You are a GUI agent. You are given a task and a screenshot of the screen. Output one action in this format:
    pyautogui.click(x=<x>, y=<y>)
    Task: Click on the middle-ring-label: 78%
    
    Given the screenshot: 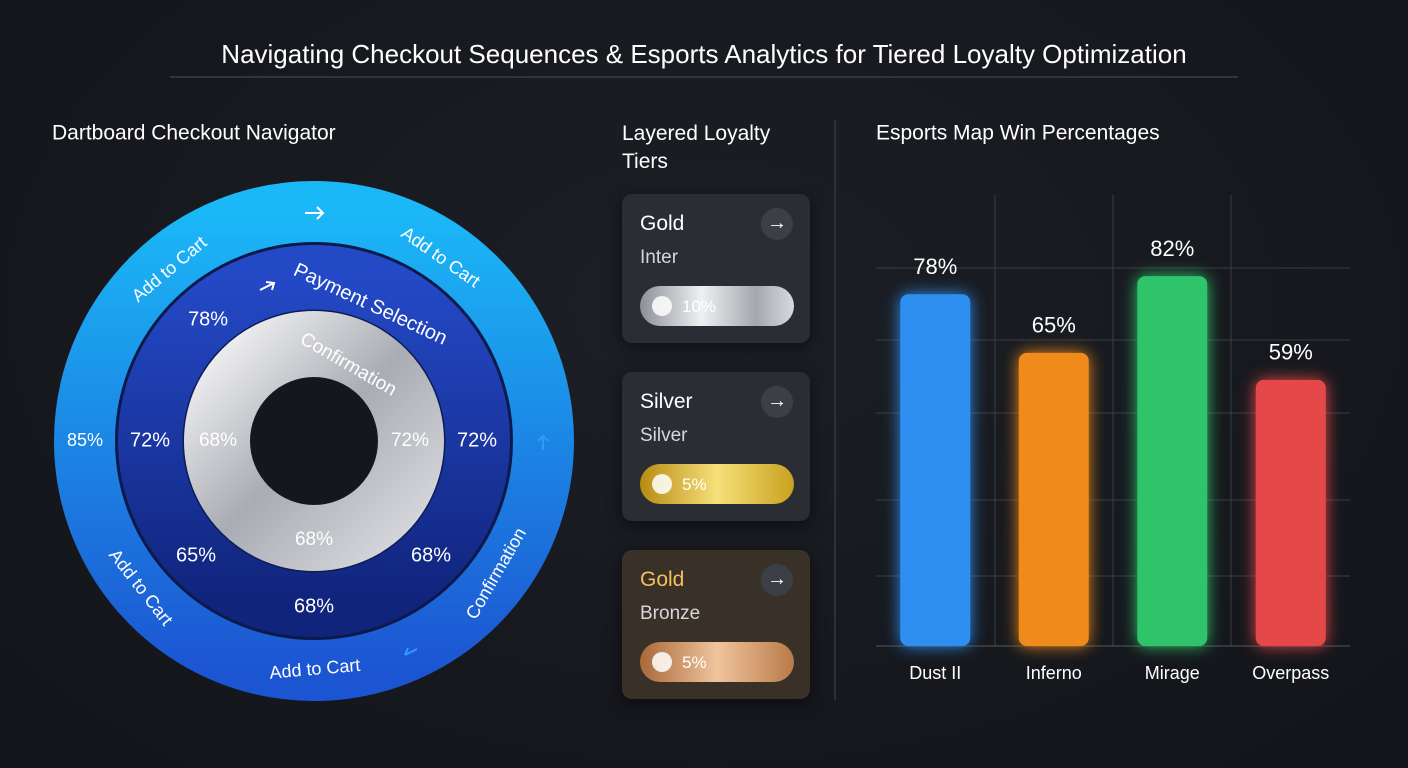 What is the action you would take?
    pyautogui.click(x=208, y=319)
    